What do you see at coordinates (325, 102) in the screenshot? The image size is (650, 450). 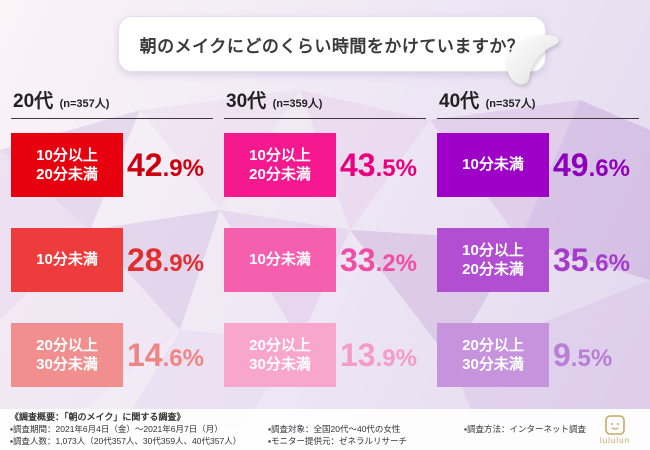 I see `age-group-header: 30代 (n=359人)` at bounding box center [325, 102].